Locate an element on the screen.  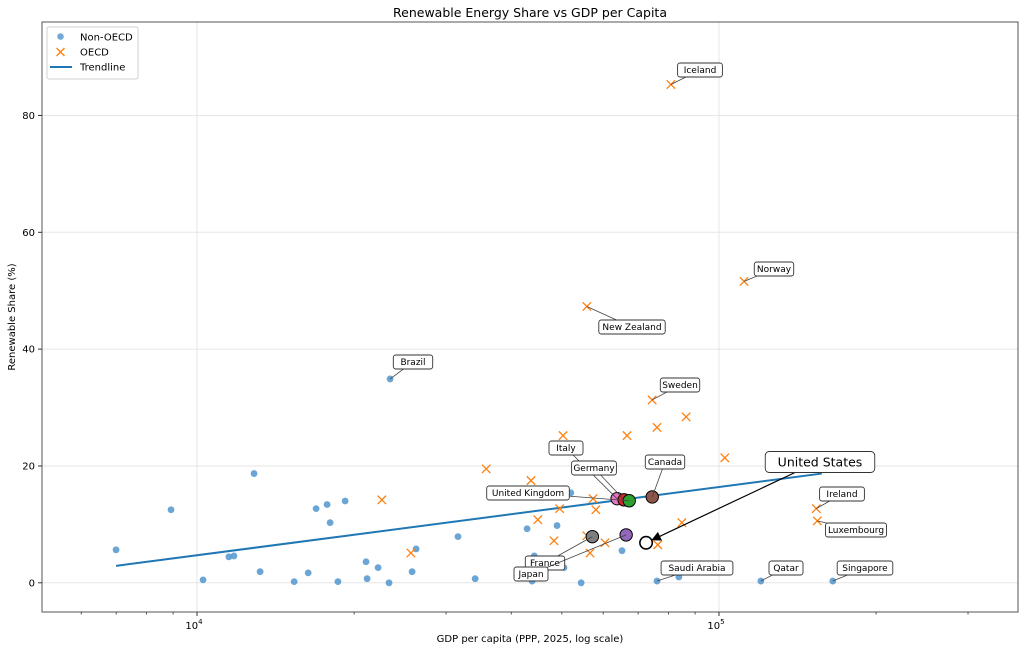
legend-trendline-label: Trendline is located at coordinates (102, 68).